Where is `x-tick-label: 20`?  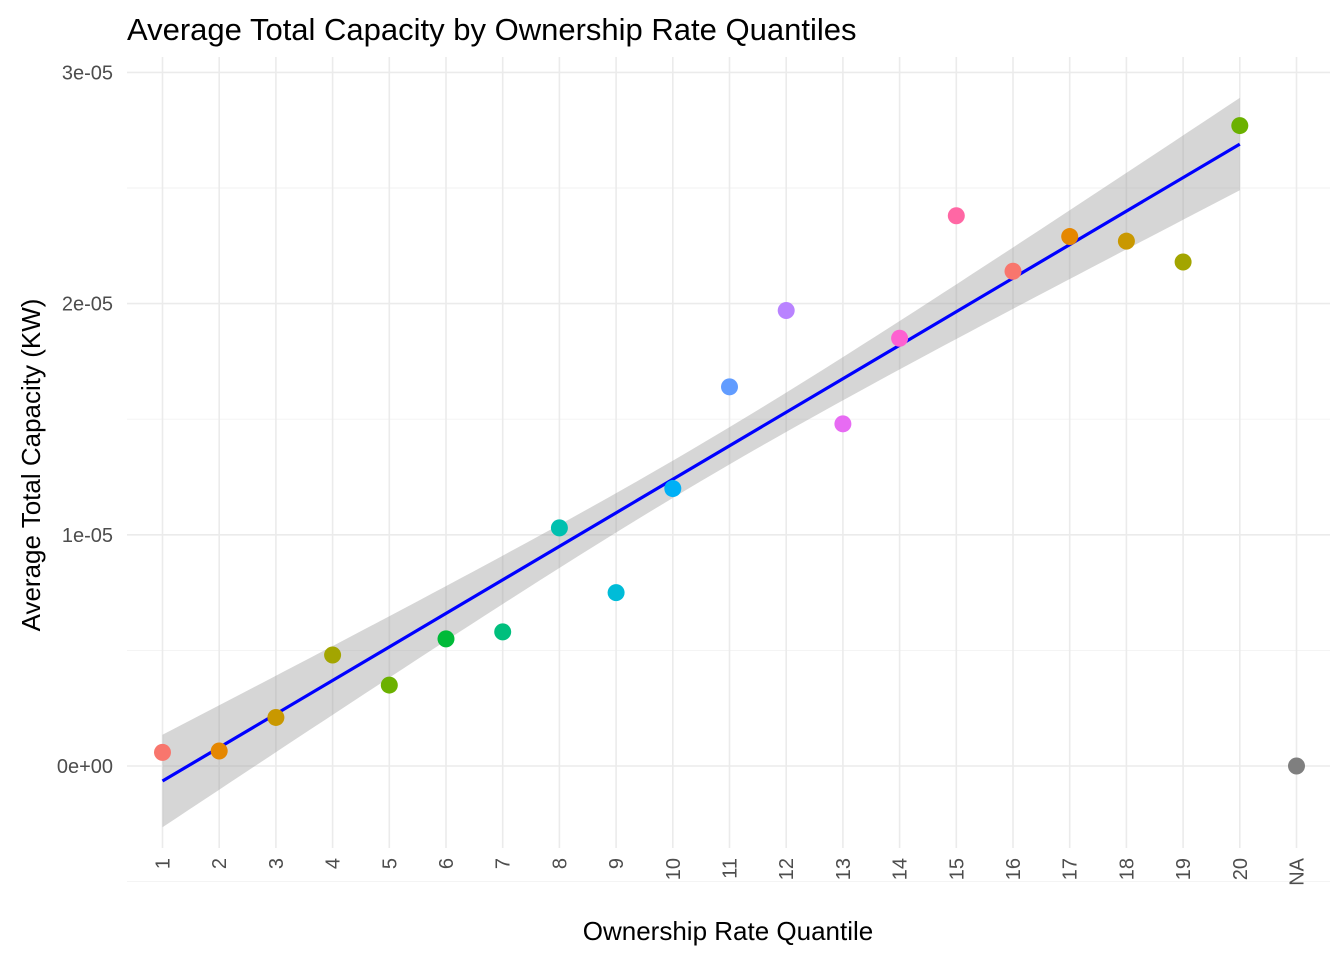 x-tick-label: 20 is located at coordinates (1241, 869).